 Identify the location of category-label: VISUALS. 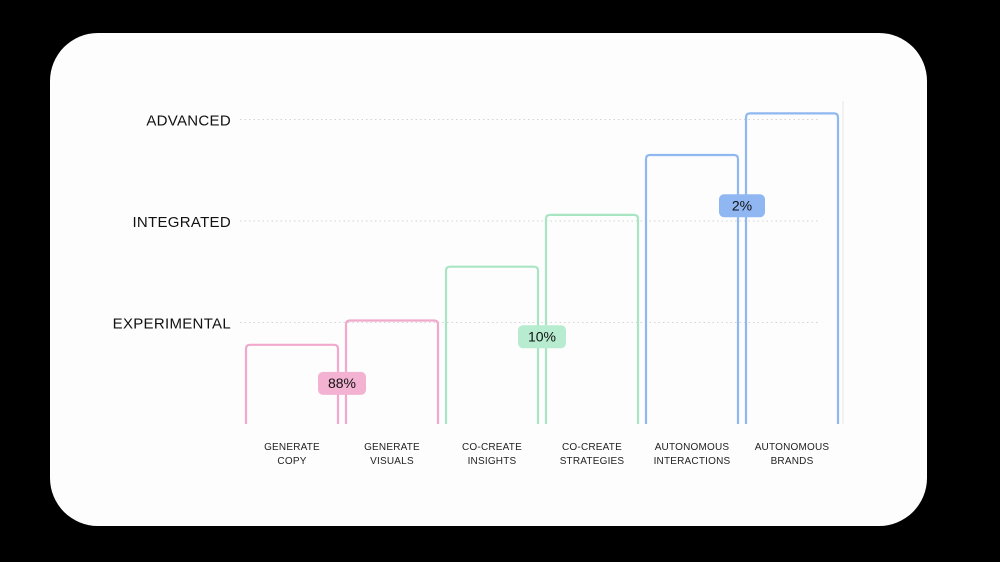
(392, 461).